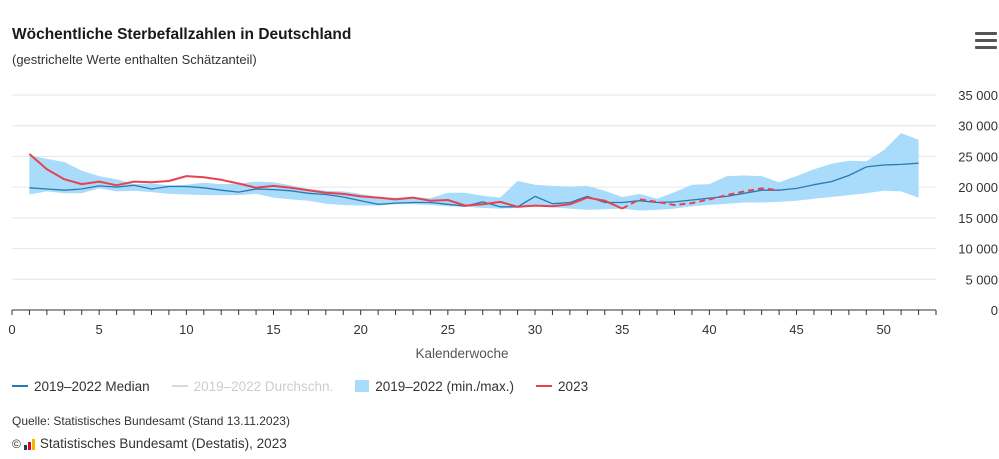 This screenshot has width=999, height=459. I want to click on x-tick-label: 30, so click(535, 329).